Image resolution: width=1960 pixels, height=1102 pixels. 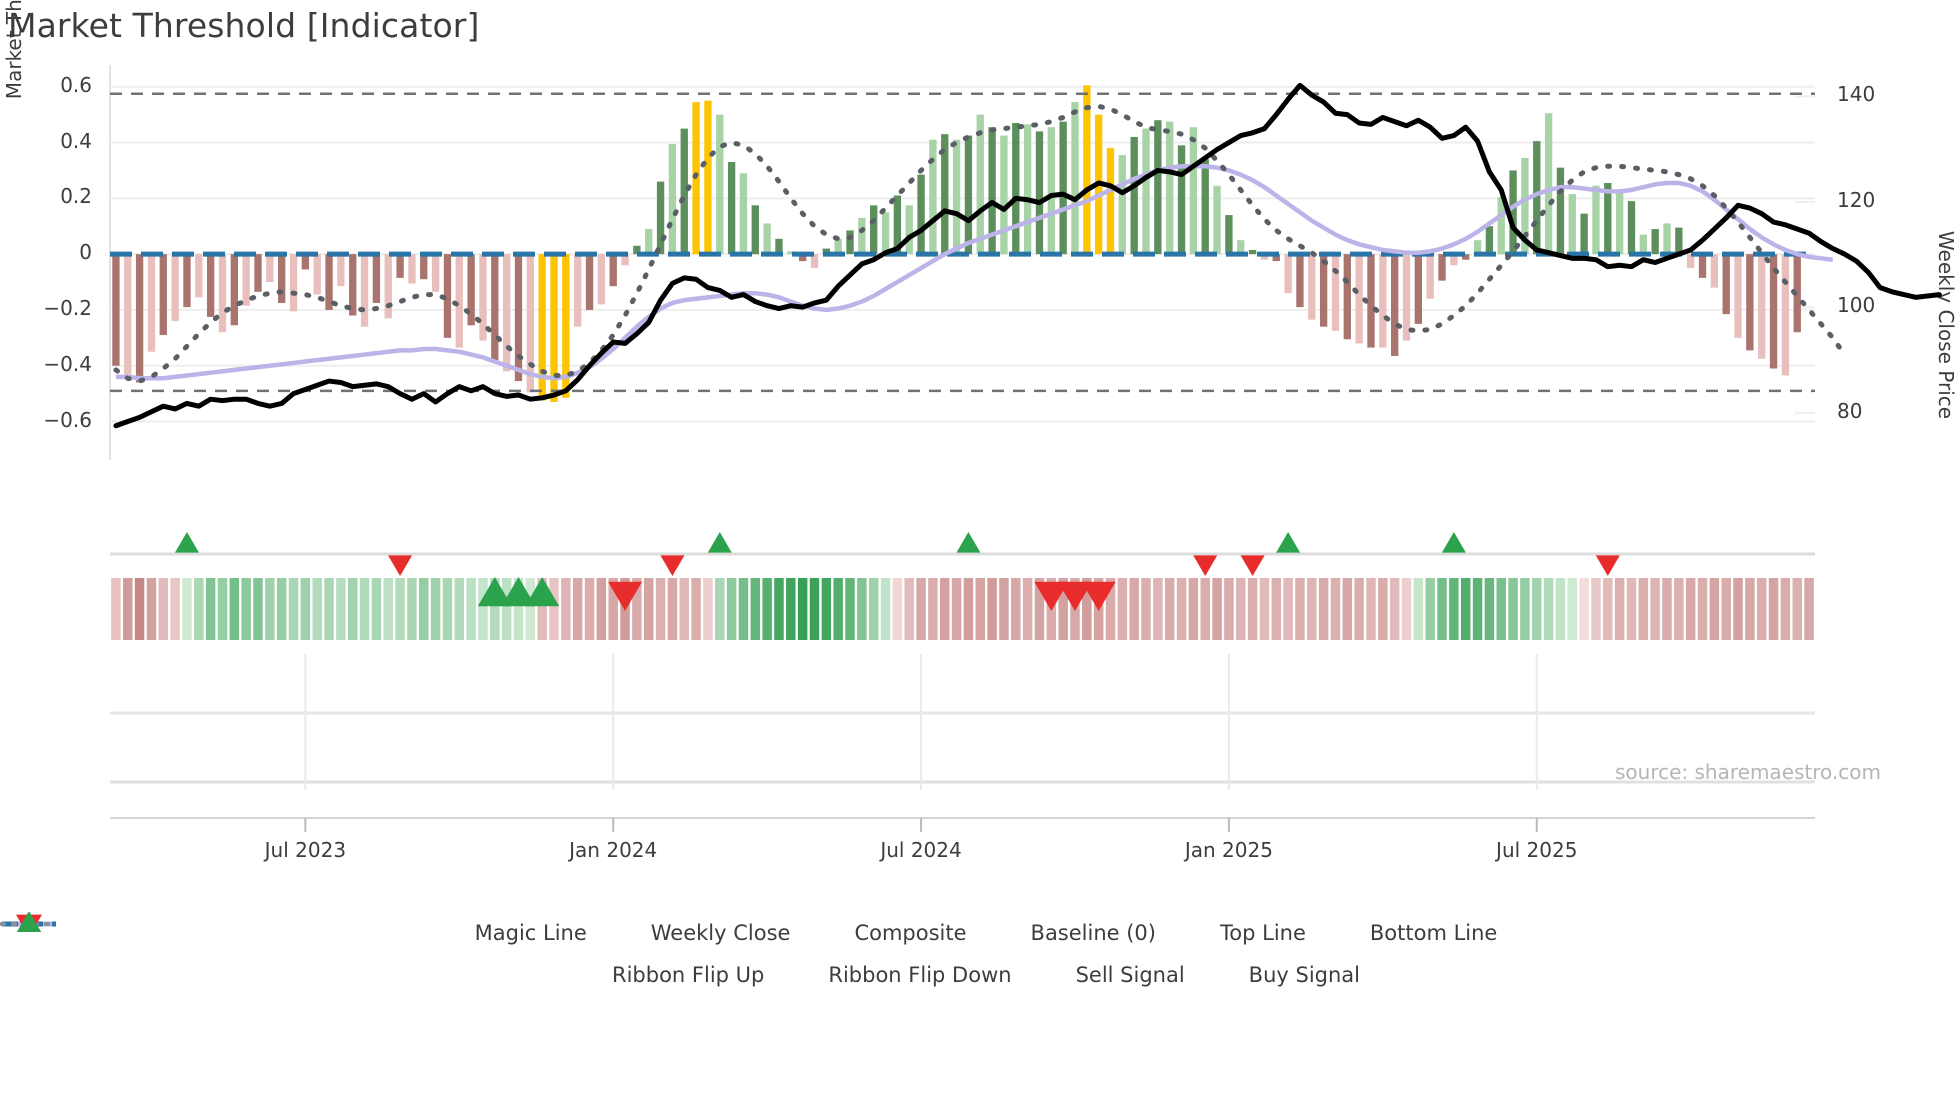 I want to click on legend-label: Ribbon Flip Up, so click(x=688, y=975).